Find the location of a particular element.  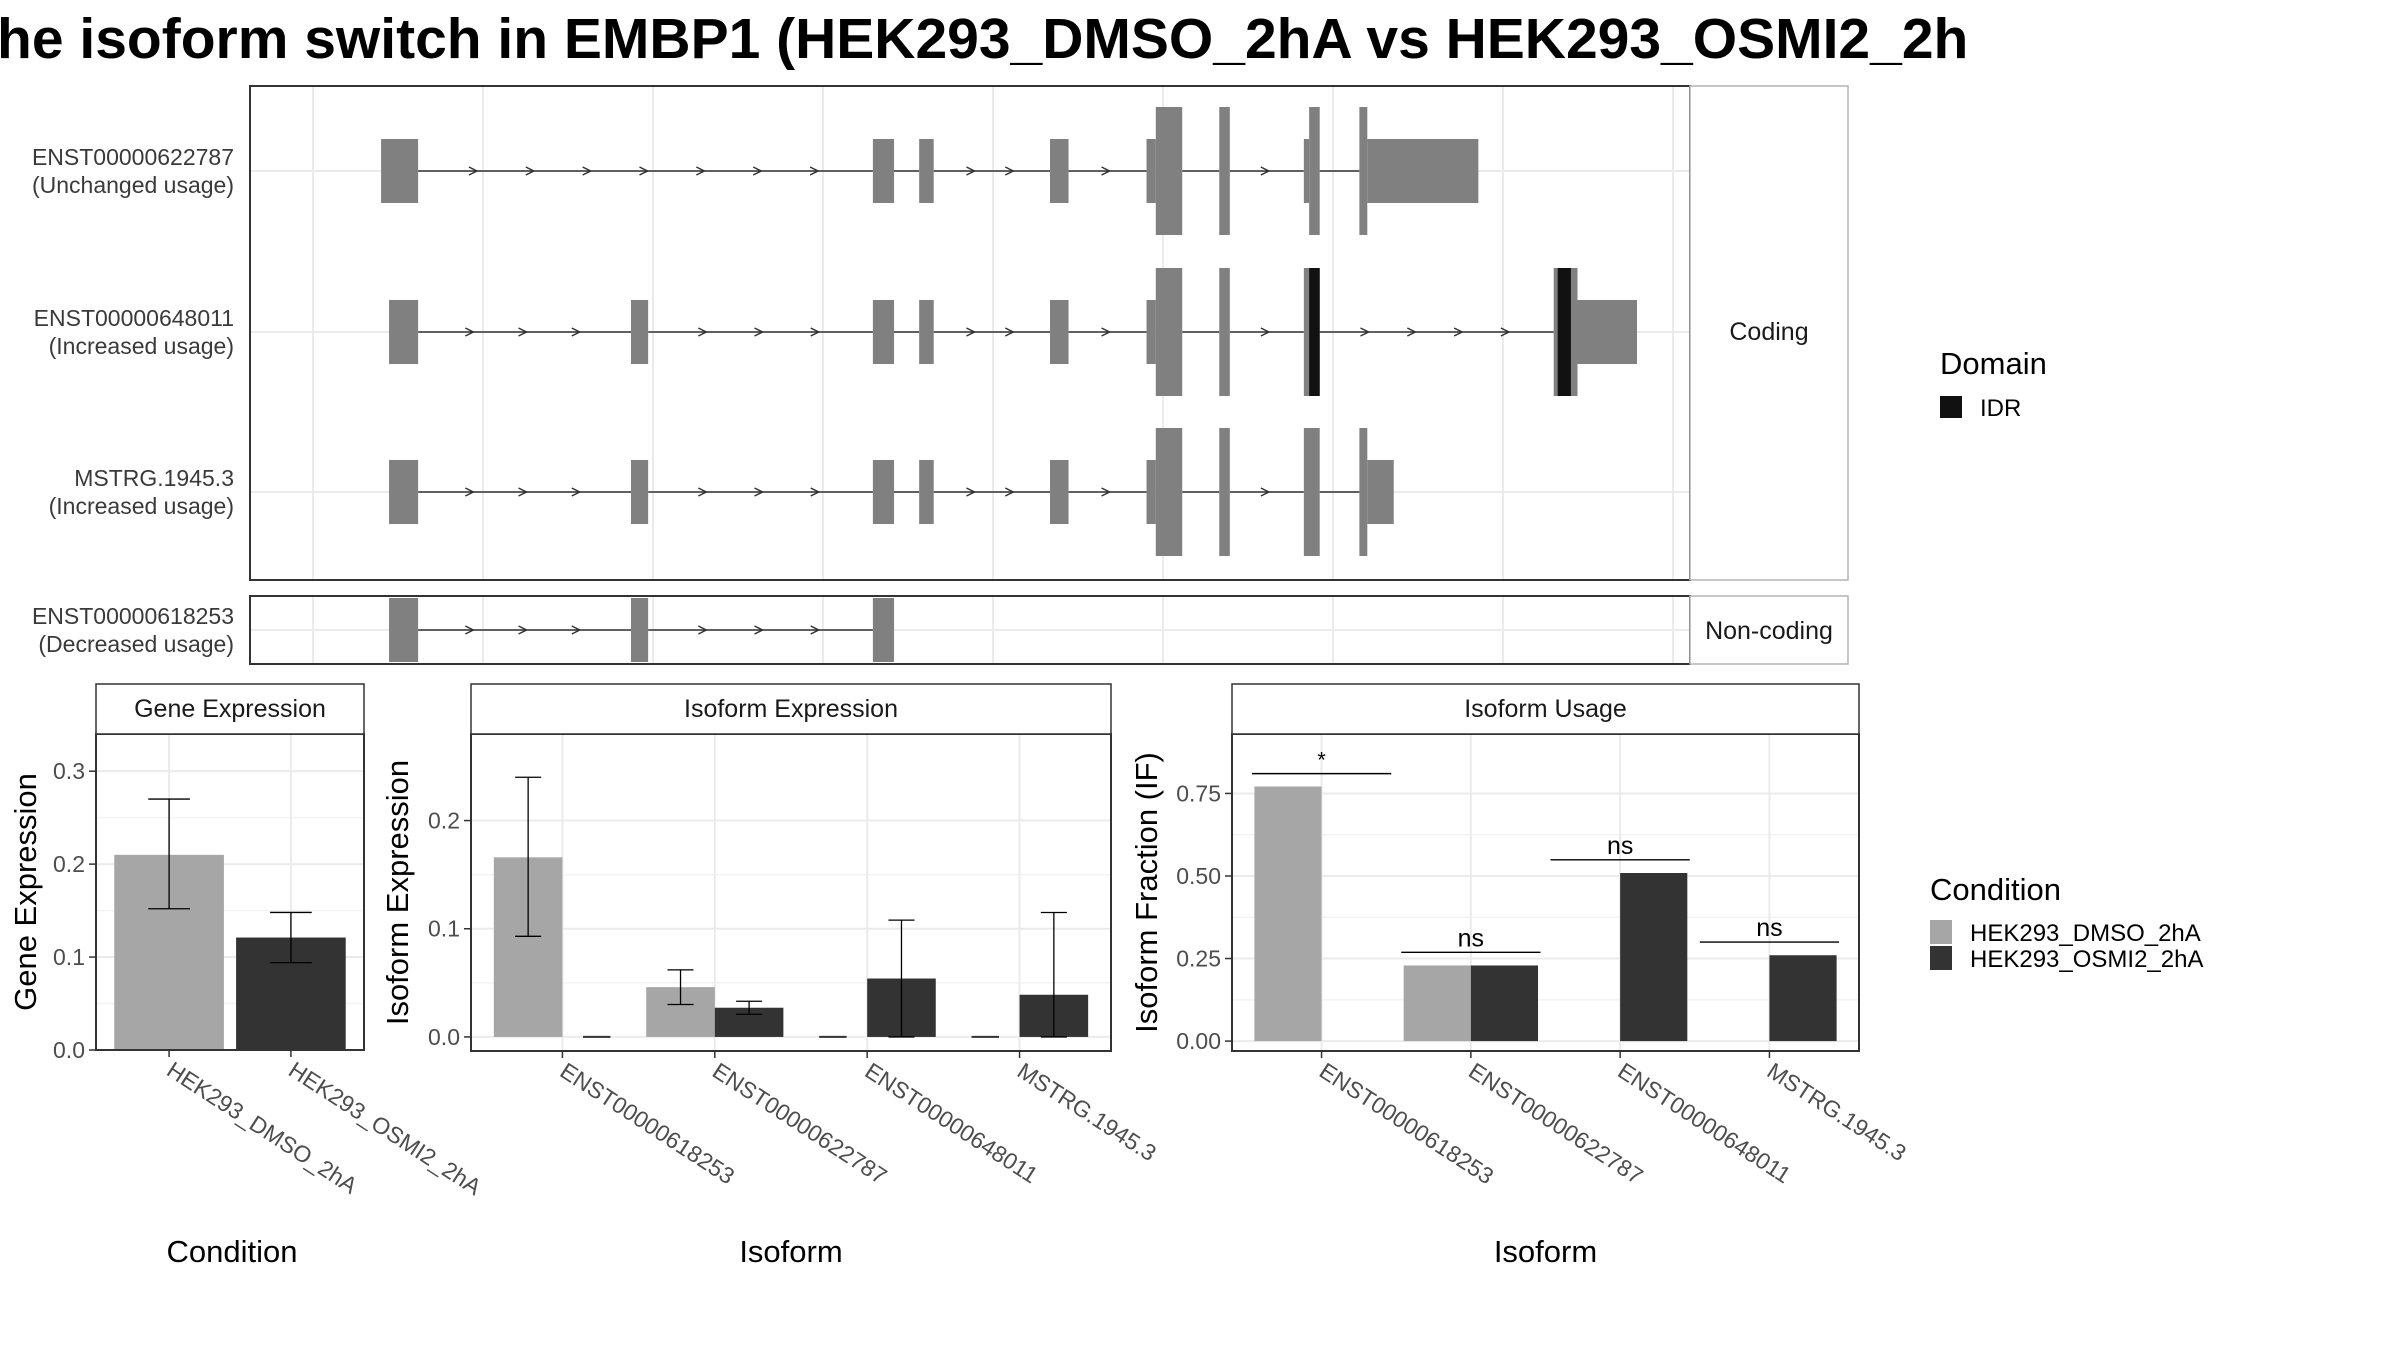

strip-label-noncoding: Non-coding is located at coordinates (1769, 631).